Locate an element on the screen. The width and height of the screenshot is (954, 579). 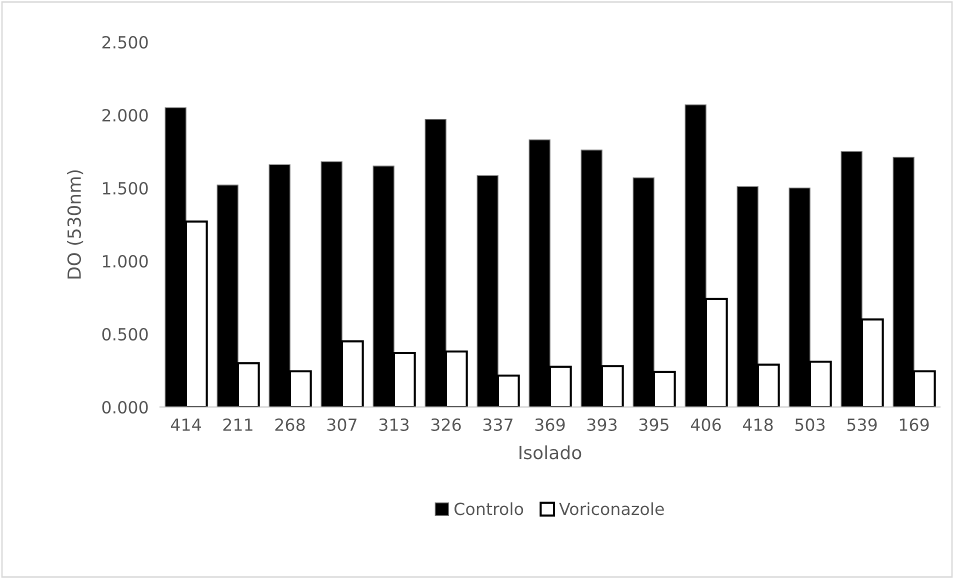
y-tick-label: 0.500 is located at coordinates (125, 334).